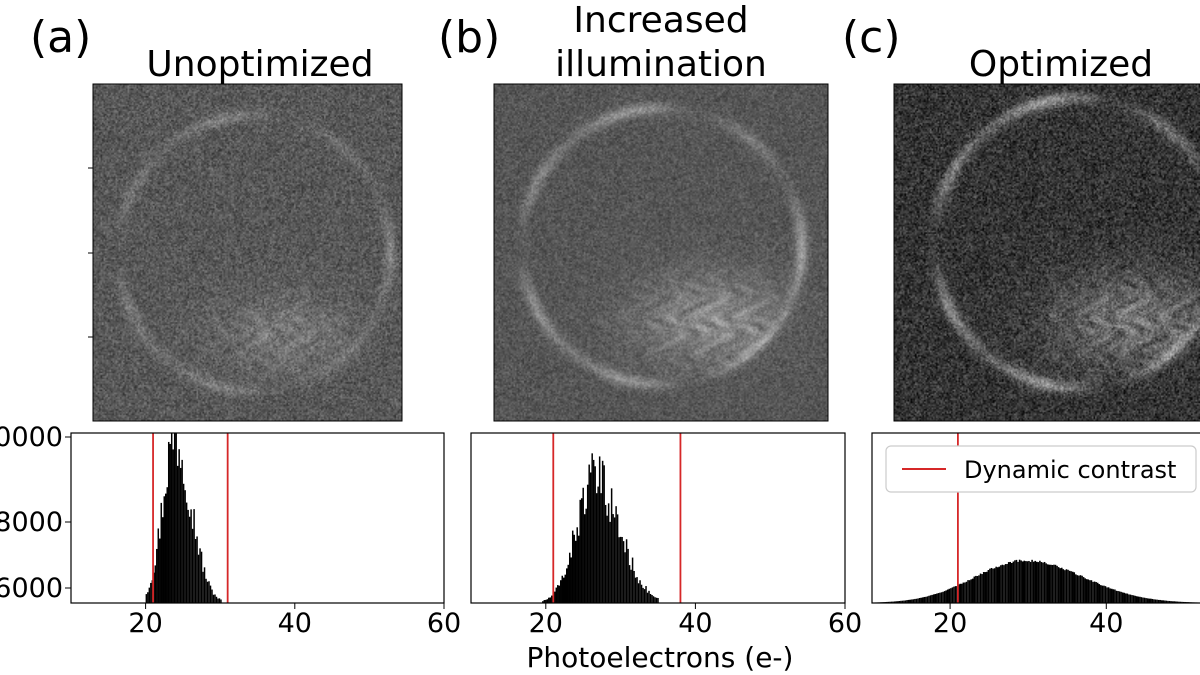 The width and height of the screenshot is (1200, 675). I want to click on microscope-image-b, so click(661, 252).